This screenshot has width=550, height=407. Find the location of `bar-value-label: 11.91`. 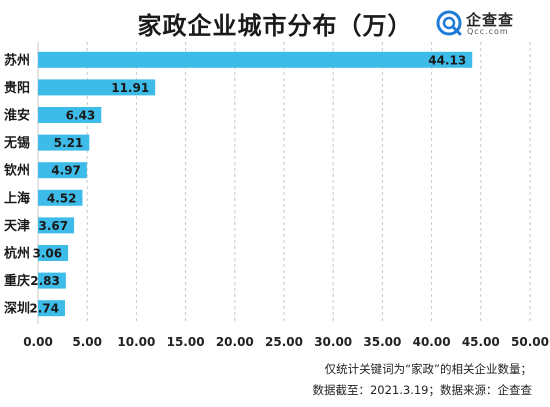

bar-value-label: 11.91 is located at coordinates (130, 88).